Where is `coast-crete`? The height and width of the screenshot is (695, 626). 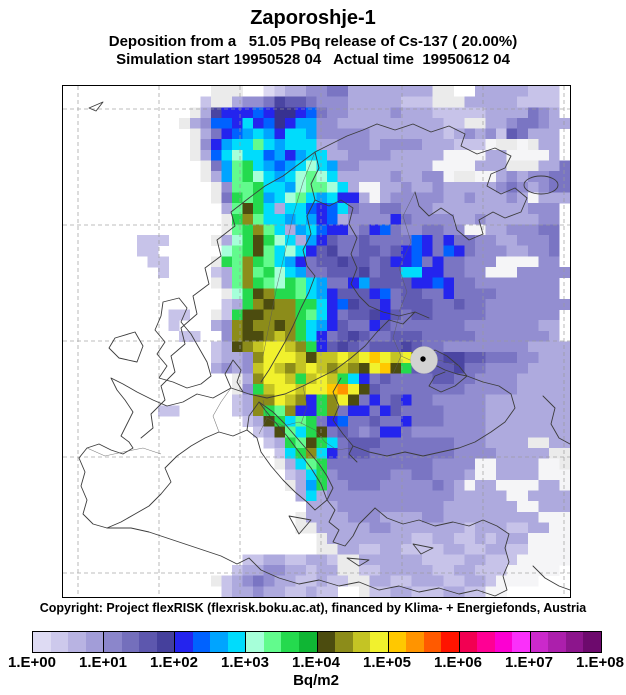
coast-crete is located at coordinates (358, 562).